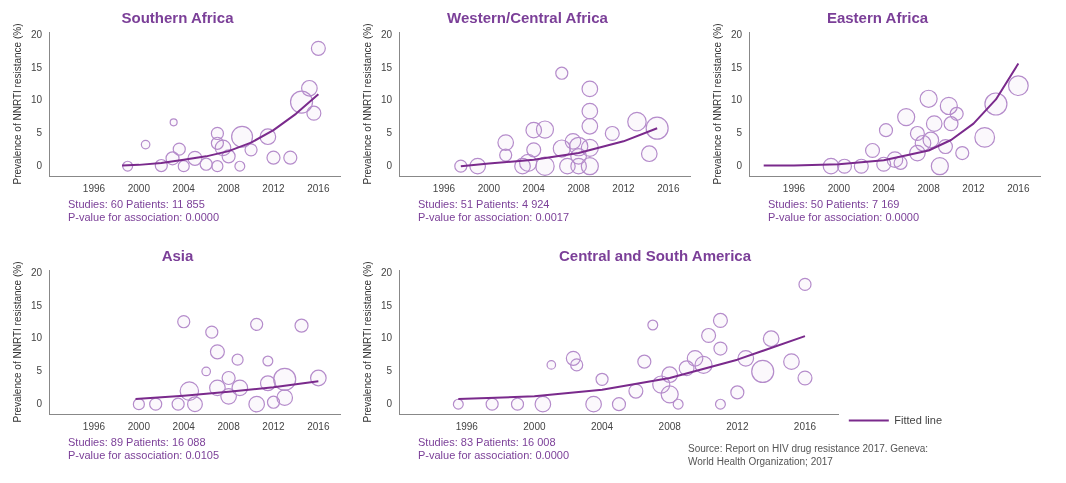  What do you see at coordinates (178, 18) in the screenshot?
I see `chart-title: Southern Africa` at bounding box center [178, 18].